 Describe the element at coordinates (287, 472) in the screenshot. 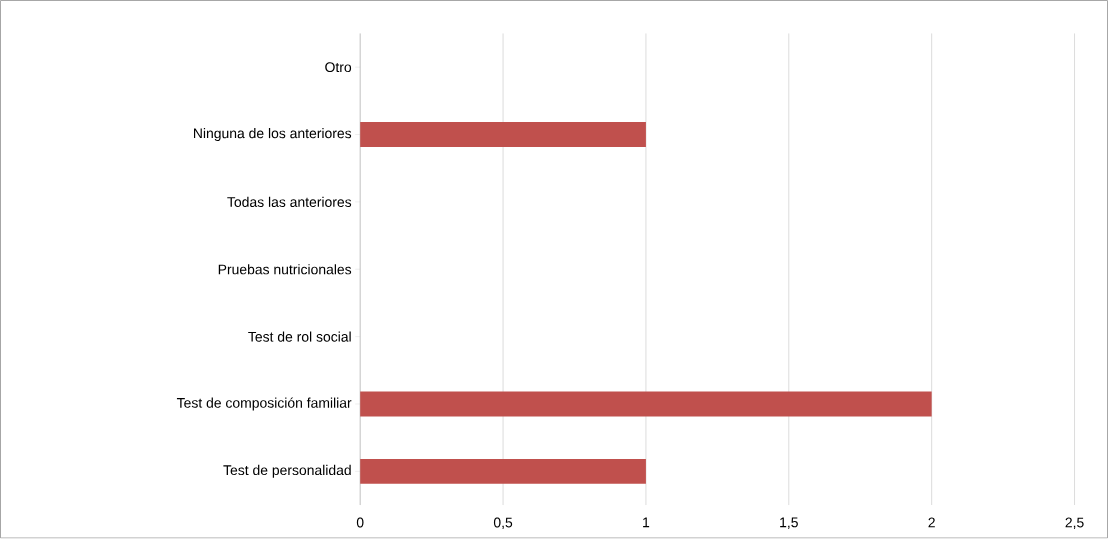

I see `y-tick-label: Test de personalidad` at that location.